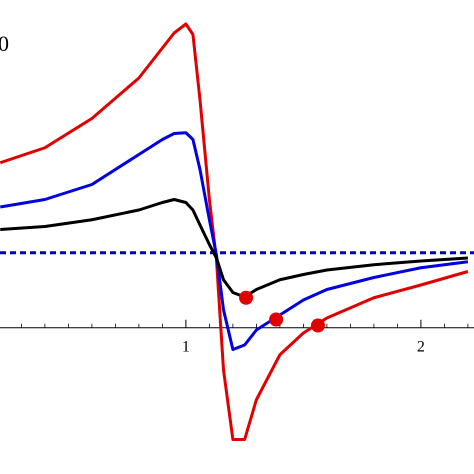 This screenshot has width=474, height=474. I want to click on x-tick-label: 1, so click(186, 346).